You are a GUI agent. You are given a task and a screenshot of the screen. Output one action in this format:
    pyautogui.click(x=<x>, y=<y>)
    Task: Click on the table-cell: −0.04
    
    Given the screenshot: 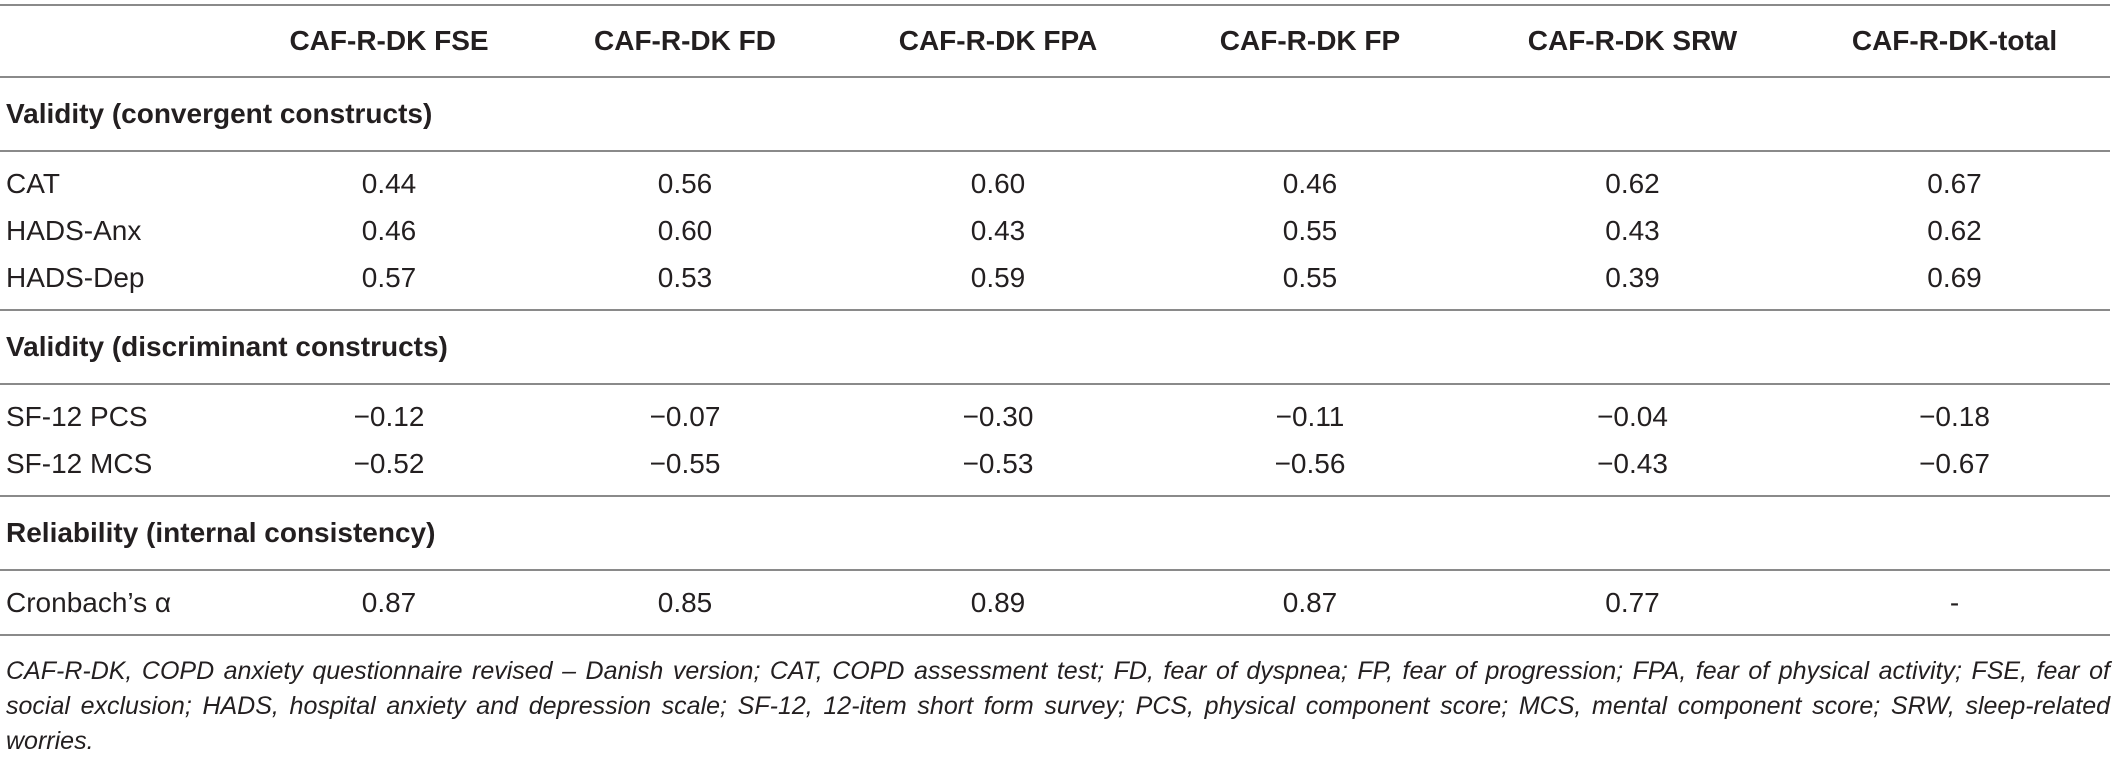 What is the action you would take?
    pyautogui.click(x=1632, y=416)
    